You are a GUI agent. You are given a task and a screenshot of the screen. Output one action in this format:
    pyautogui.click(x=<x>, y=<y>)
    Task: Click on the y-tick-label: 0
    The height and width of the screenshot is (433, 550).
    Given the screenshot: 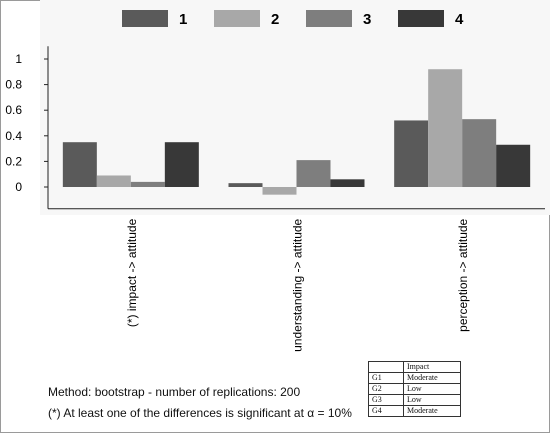 What is the action you would take?
    pyautogui.click(x=18, y=187)
    